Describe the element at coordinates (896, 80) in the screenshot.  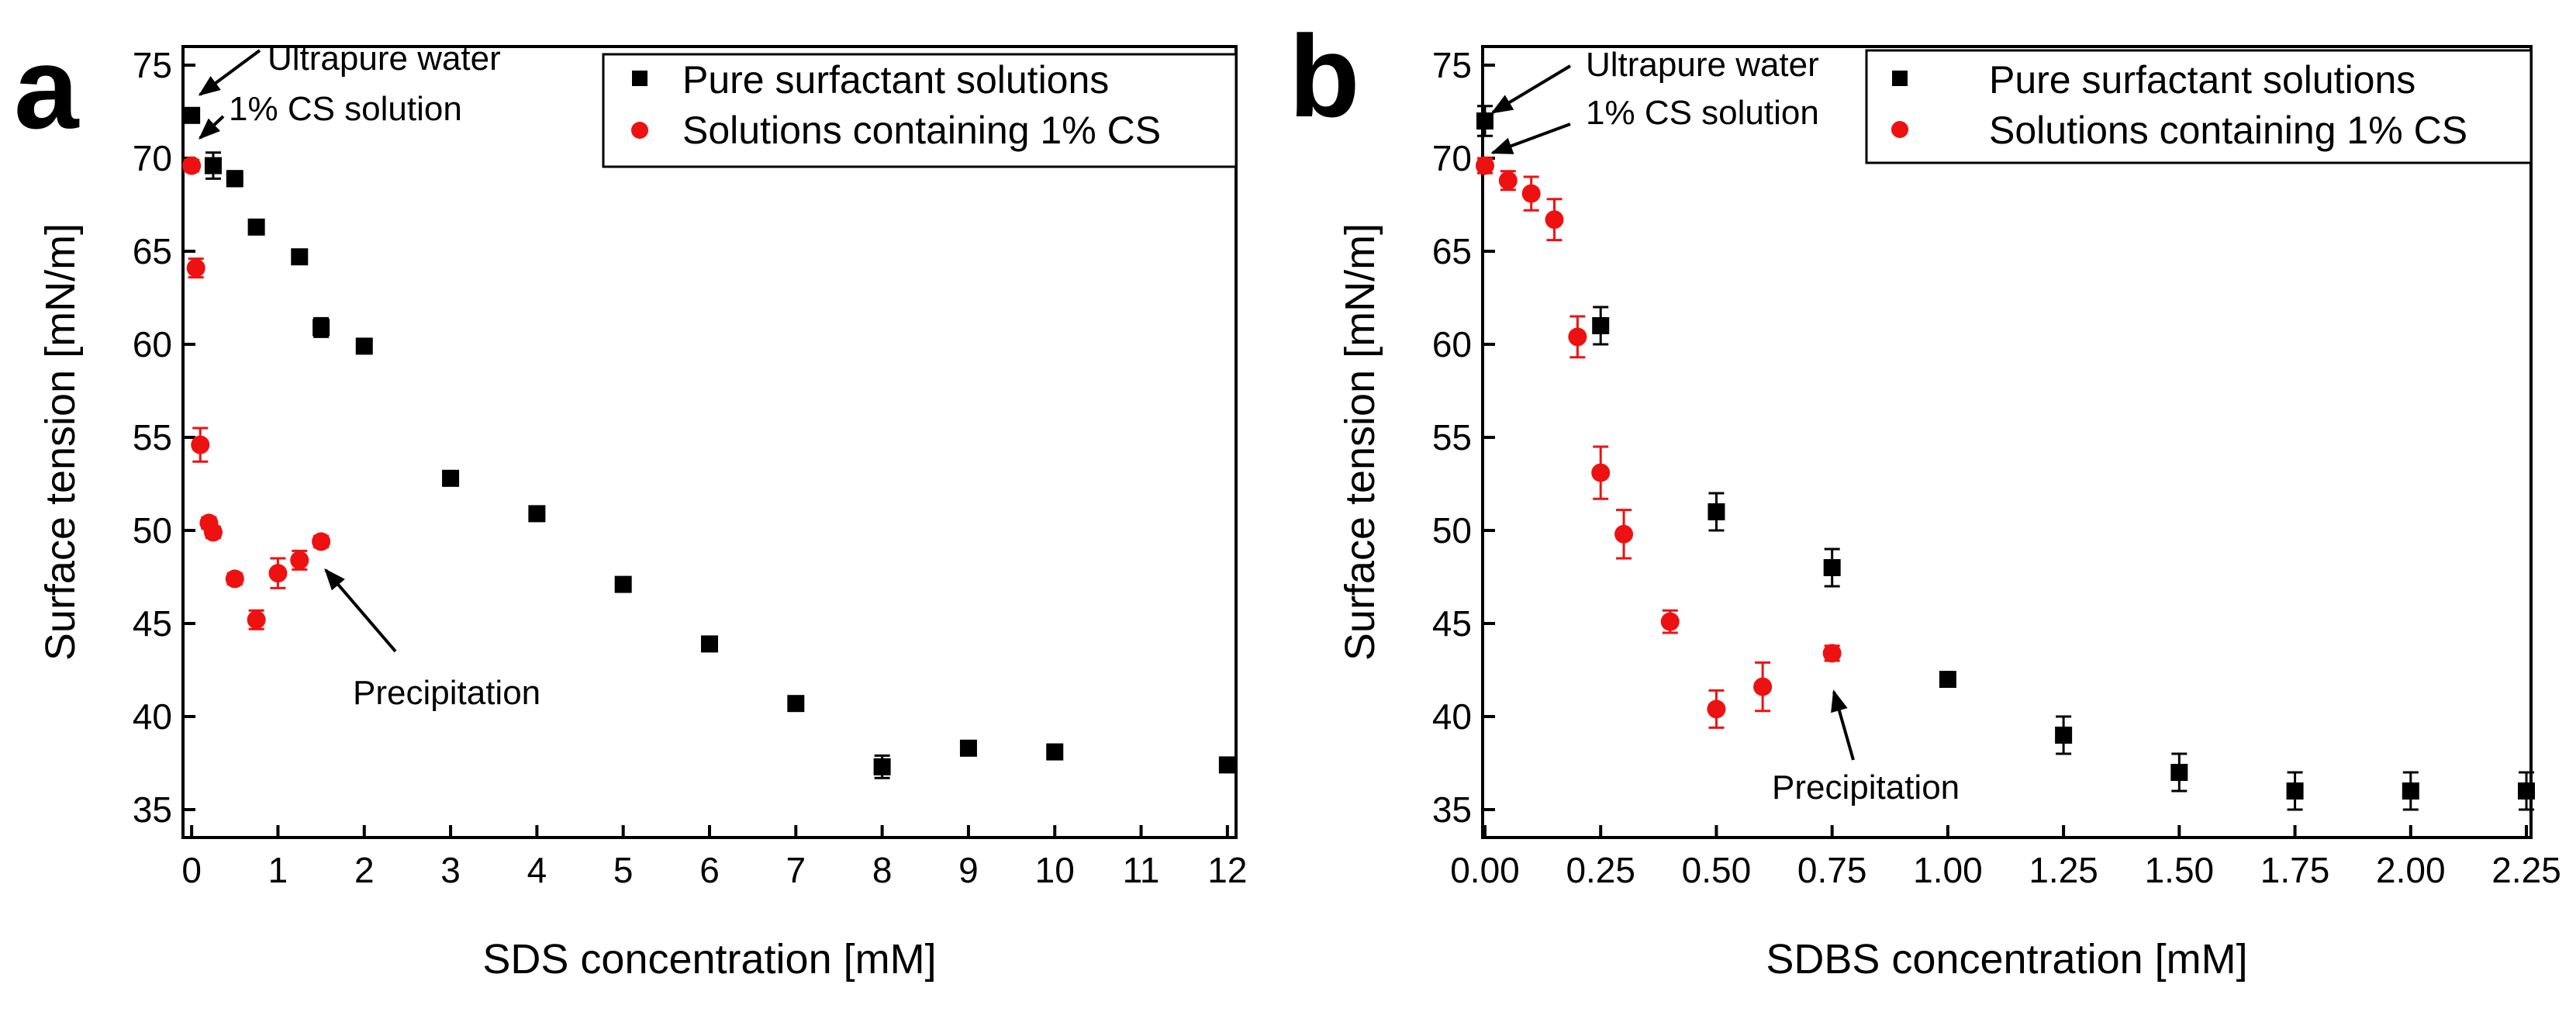
I see `legend-label-pure-a: Pure surfactant solutions` at that location.